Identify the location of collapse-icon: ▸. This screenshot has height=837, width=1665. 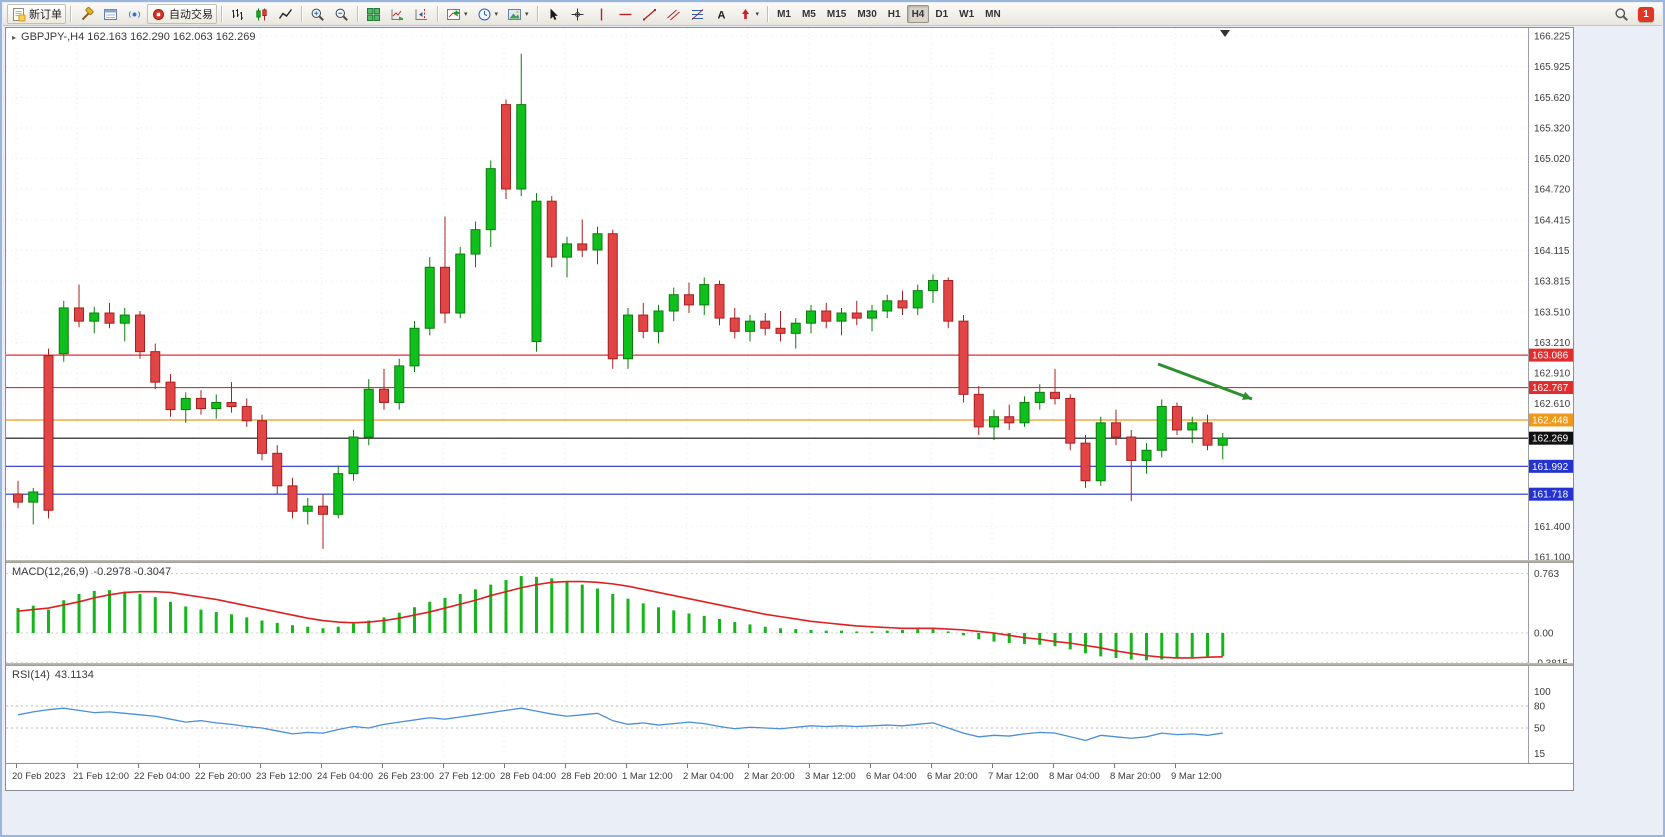
(14, 37).